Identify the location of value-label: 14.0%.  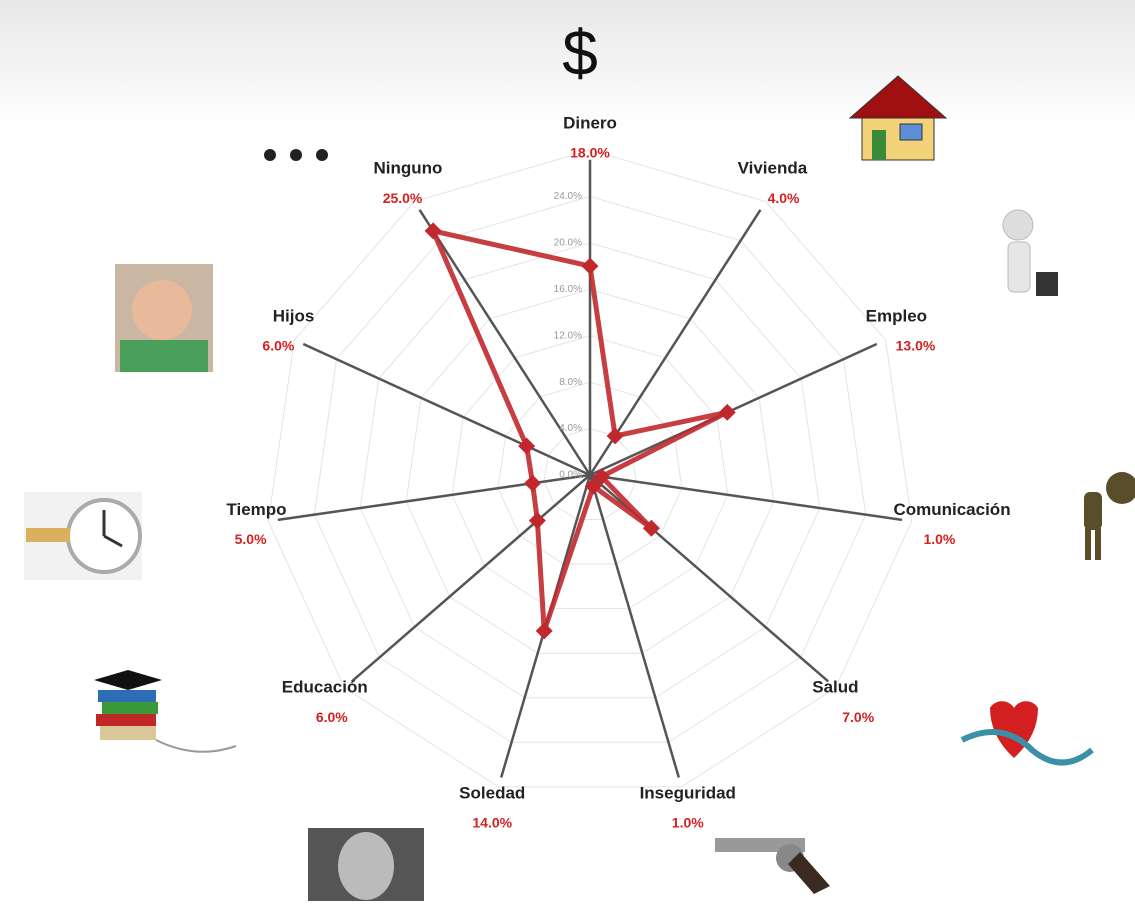
(492, 823).